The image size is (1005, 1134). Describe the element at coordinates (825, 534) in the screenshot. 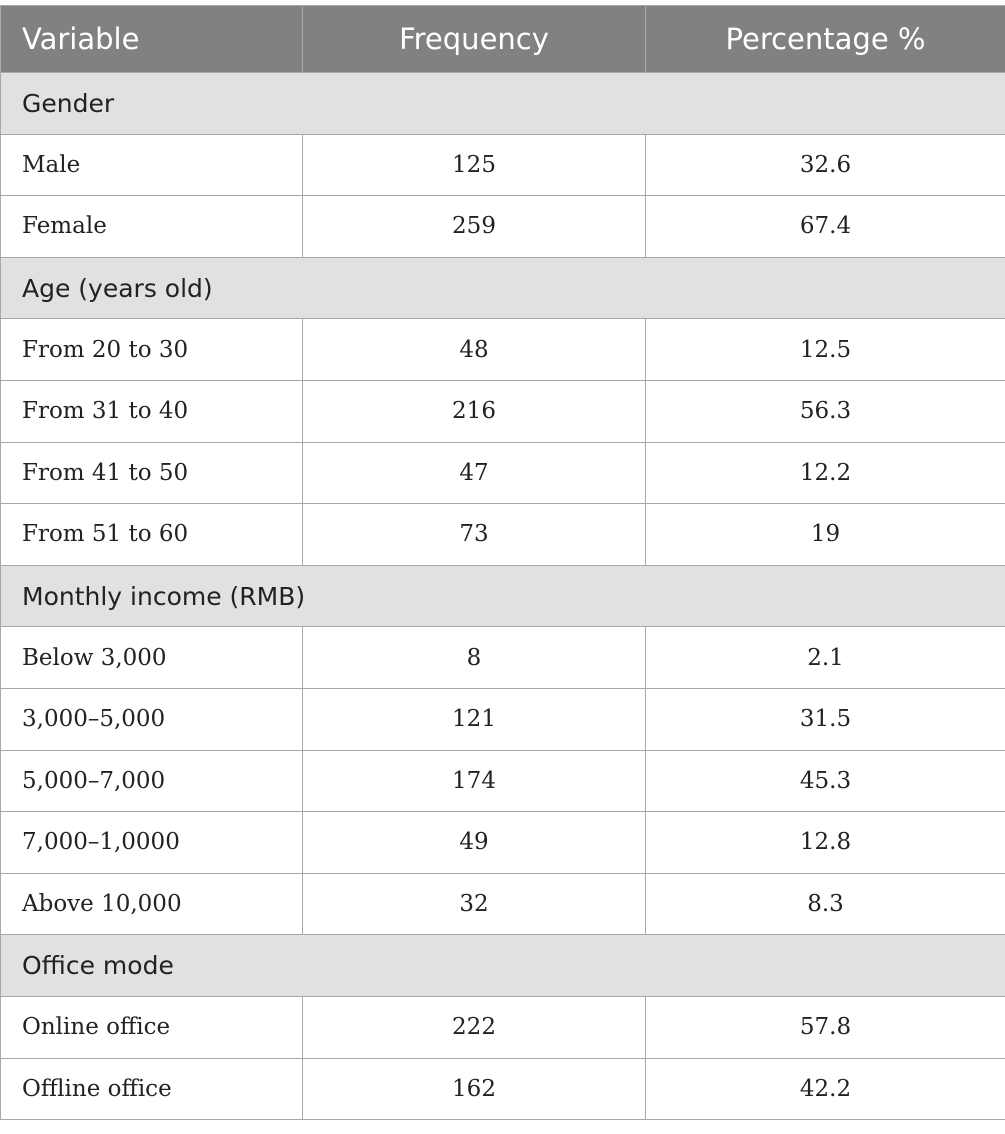

I see `row-percentage: 19` at that location.